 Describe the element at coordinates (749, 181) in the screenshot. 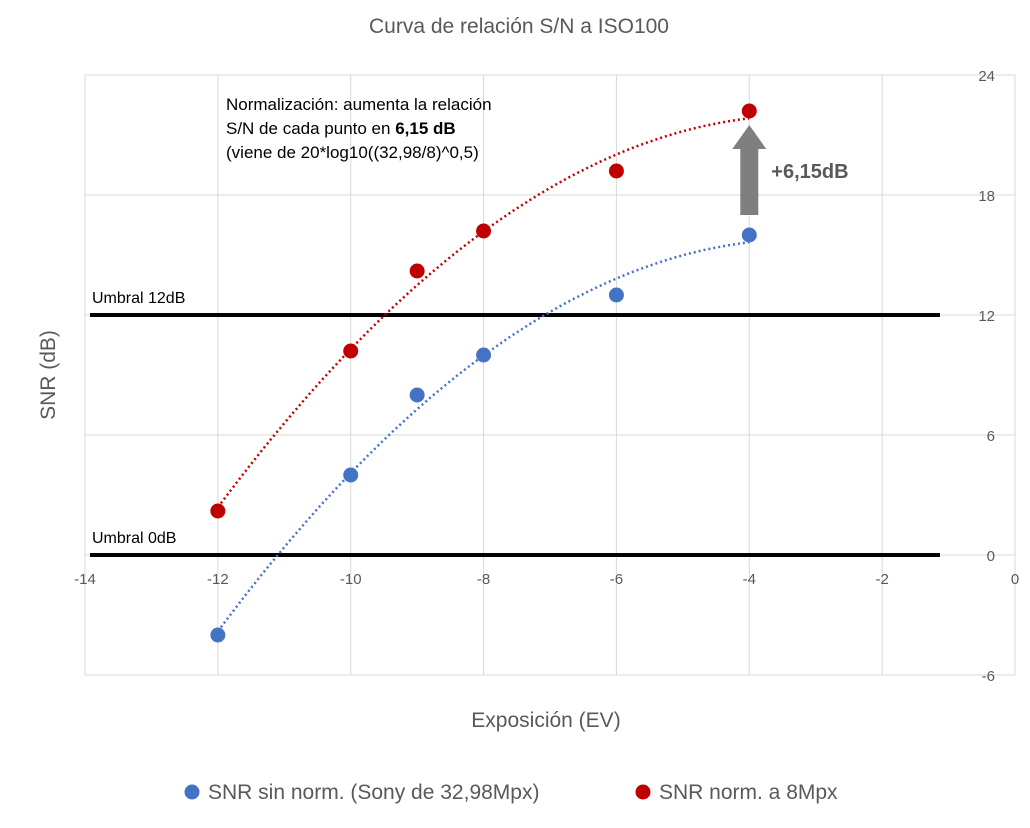

I see `arrow-shaft` at that location.